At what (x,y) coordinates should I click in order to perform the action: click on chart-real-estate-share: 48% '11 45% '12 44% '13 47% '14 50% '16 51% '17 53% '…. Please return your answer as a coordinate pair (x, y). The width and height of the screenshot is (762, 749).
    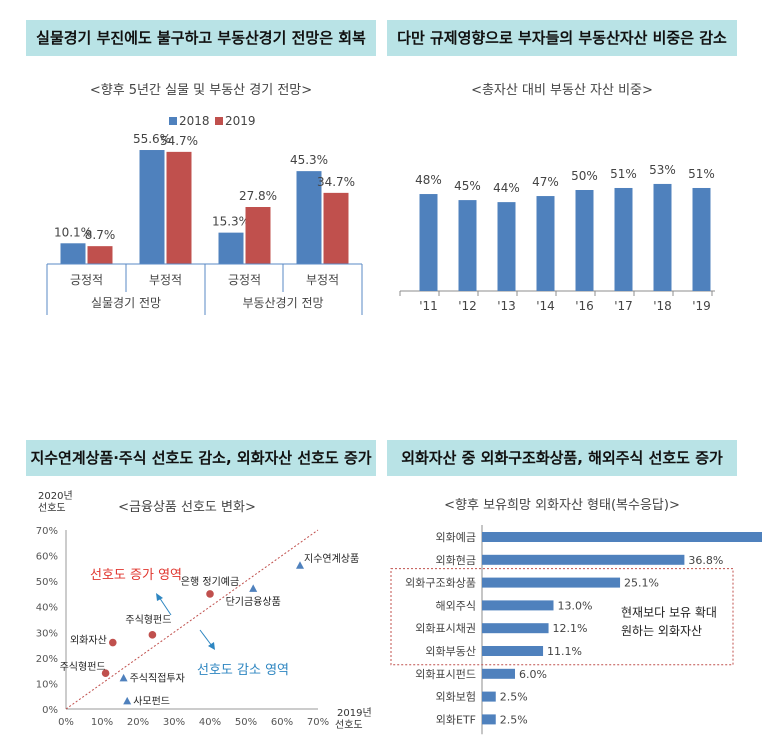
    Looking at the image, I should click on (557, 238).